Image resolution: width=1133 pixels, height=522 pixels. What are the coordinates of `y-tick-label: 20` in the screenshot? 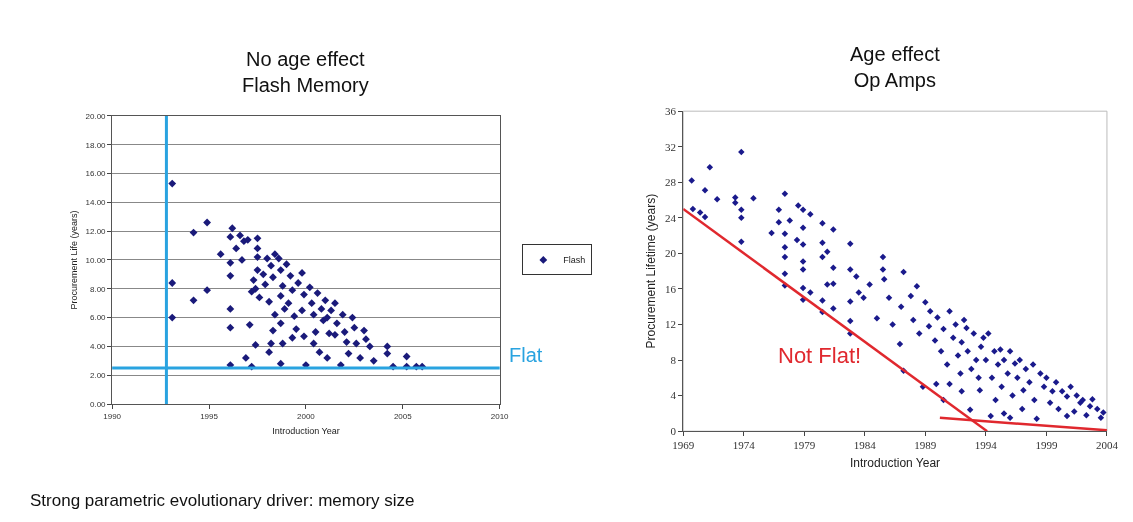 It's located at (671, 253).